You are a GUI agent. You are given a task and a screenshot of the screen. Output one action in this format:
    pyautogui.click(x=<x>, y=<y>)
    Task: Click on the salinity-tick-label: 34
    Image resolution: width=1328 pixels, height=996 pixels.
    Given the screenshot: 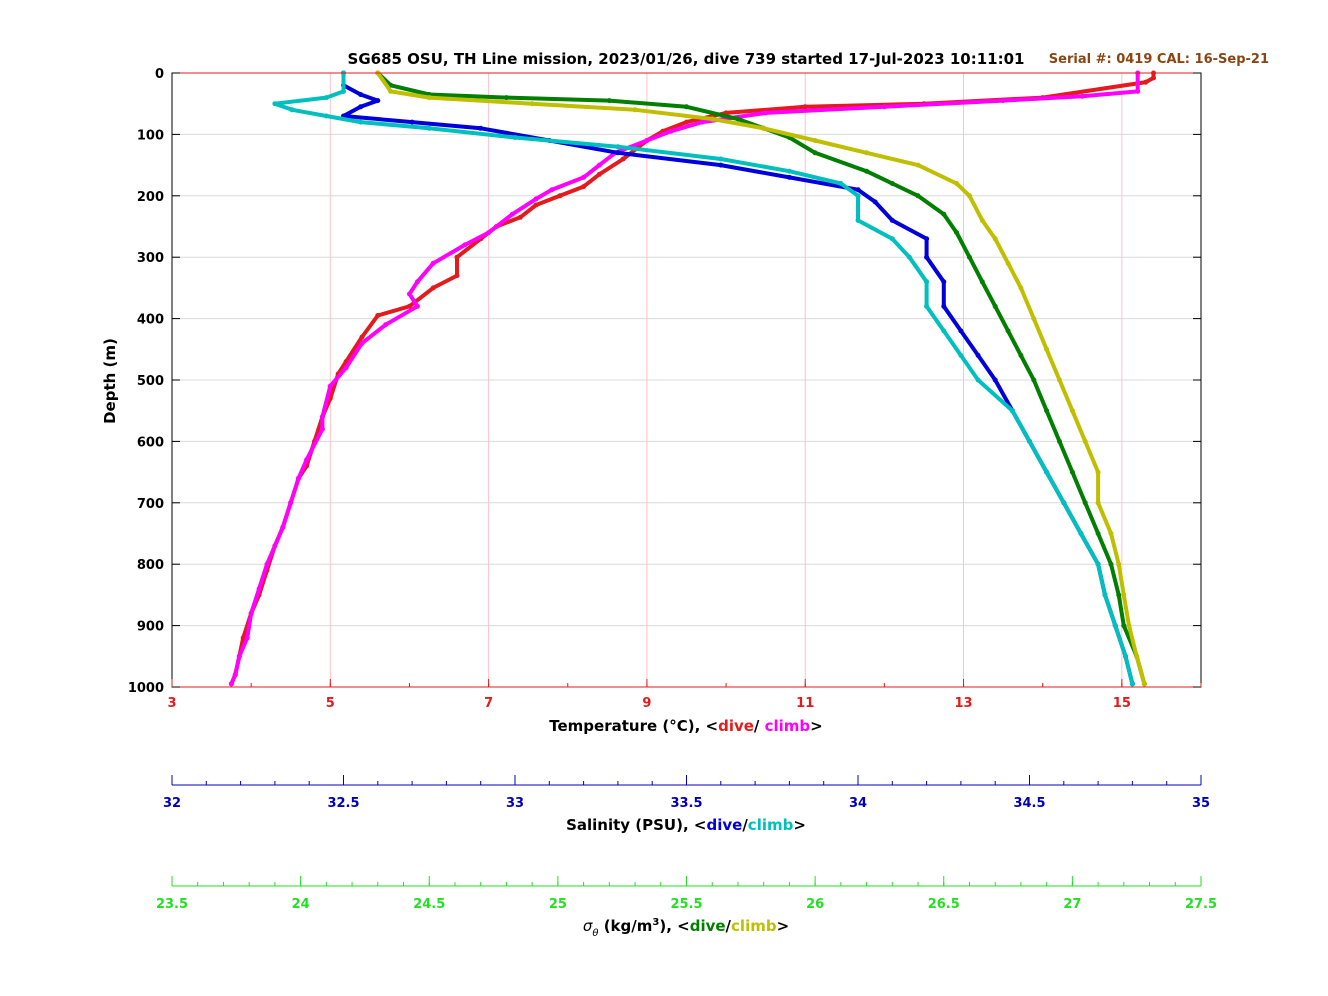 What is the action you would take?
    pyautogui.click(x=858, y=803)
    